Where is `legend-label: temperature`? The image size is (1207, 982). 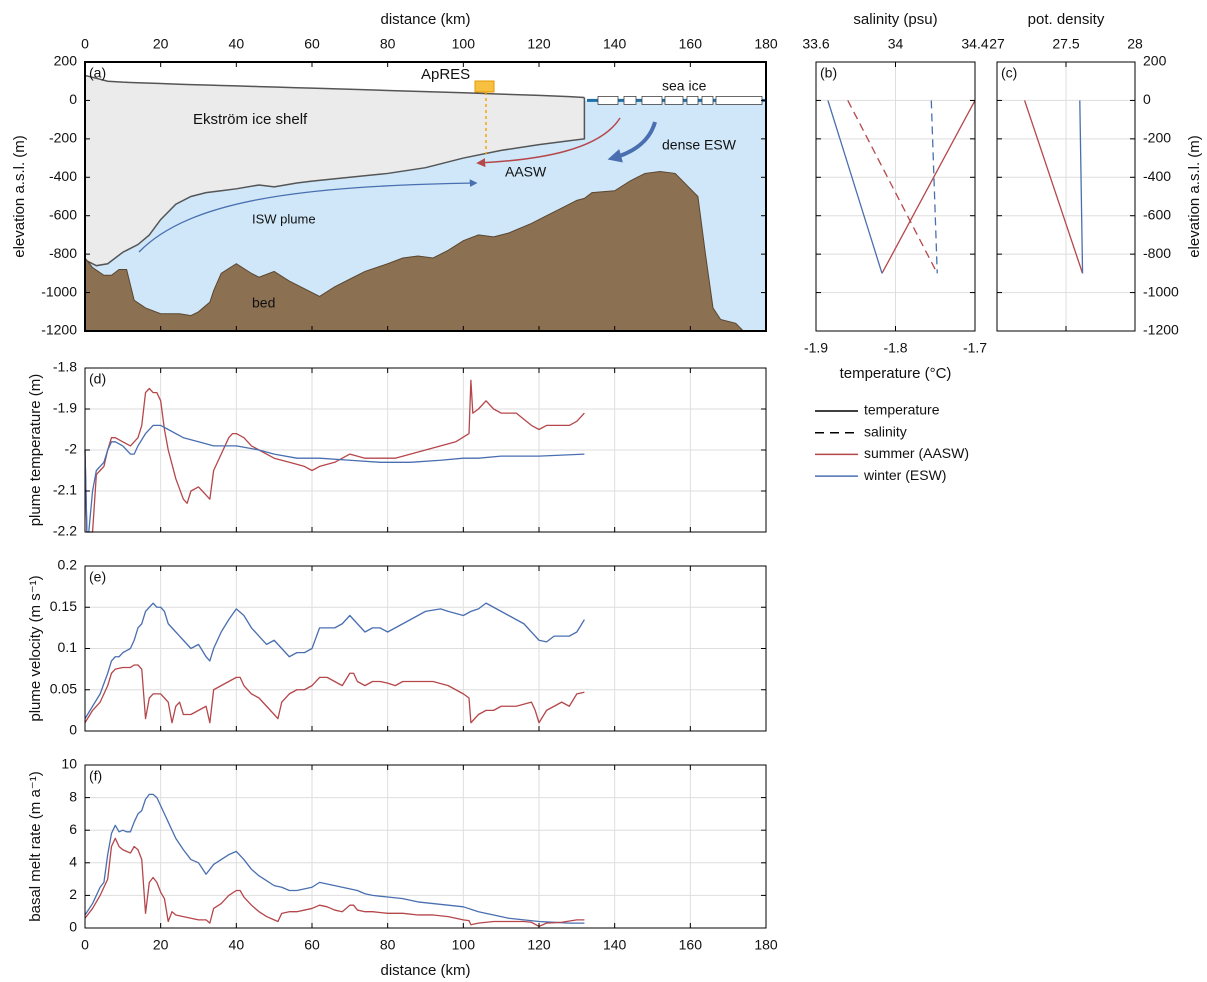 legend-label: temperature is located at coordinates (902, 410).